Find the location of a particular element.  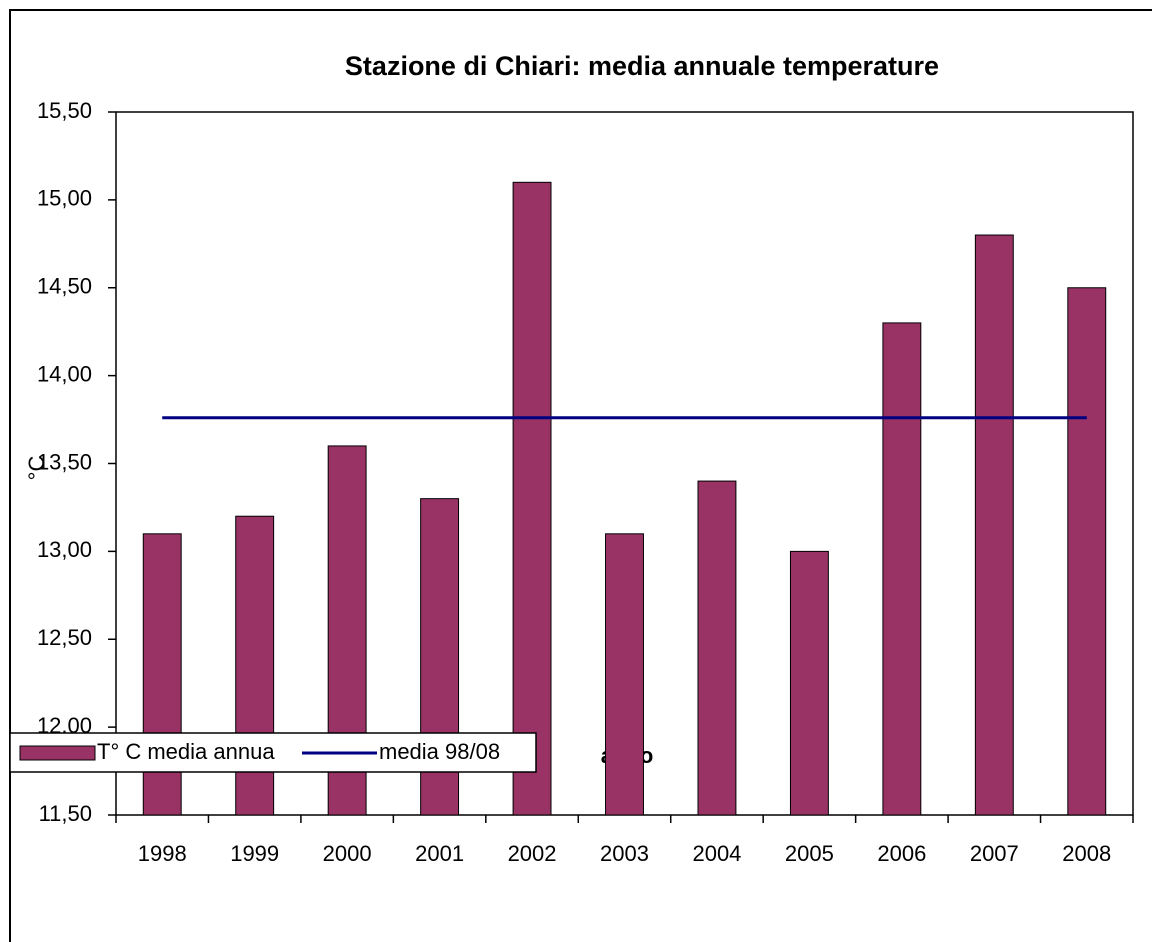

x-tick-label: 2000 is located at coordinates (347, 853).